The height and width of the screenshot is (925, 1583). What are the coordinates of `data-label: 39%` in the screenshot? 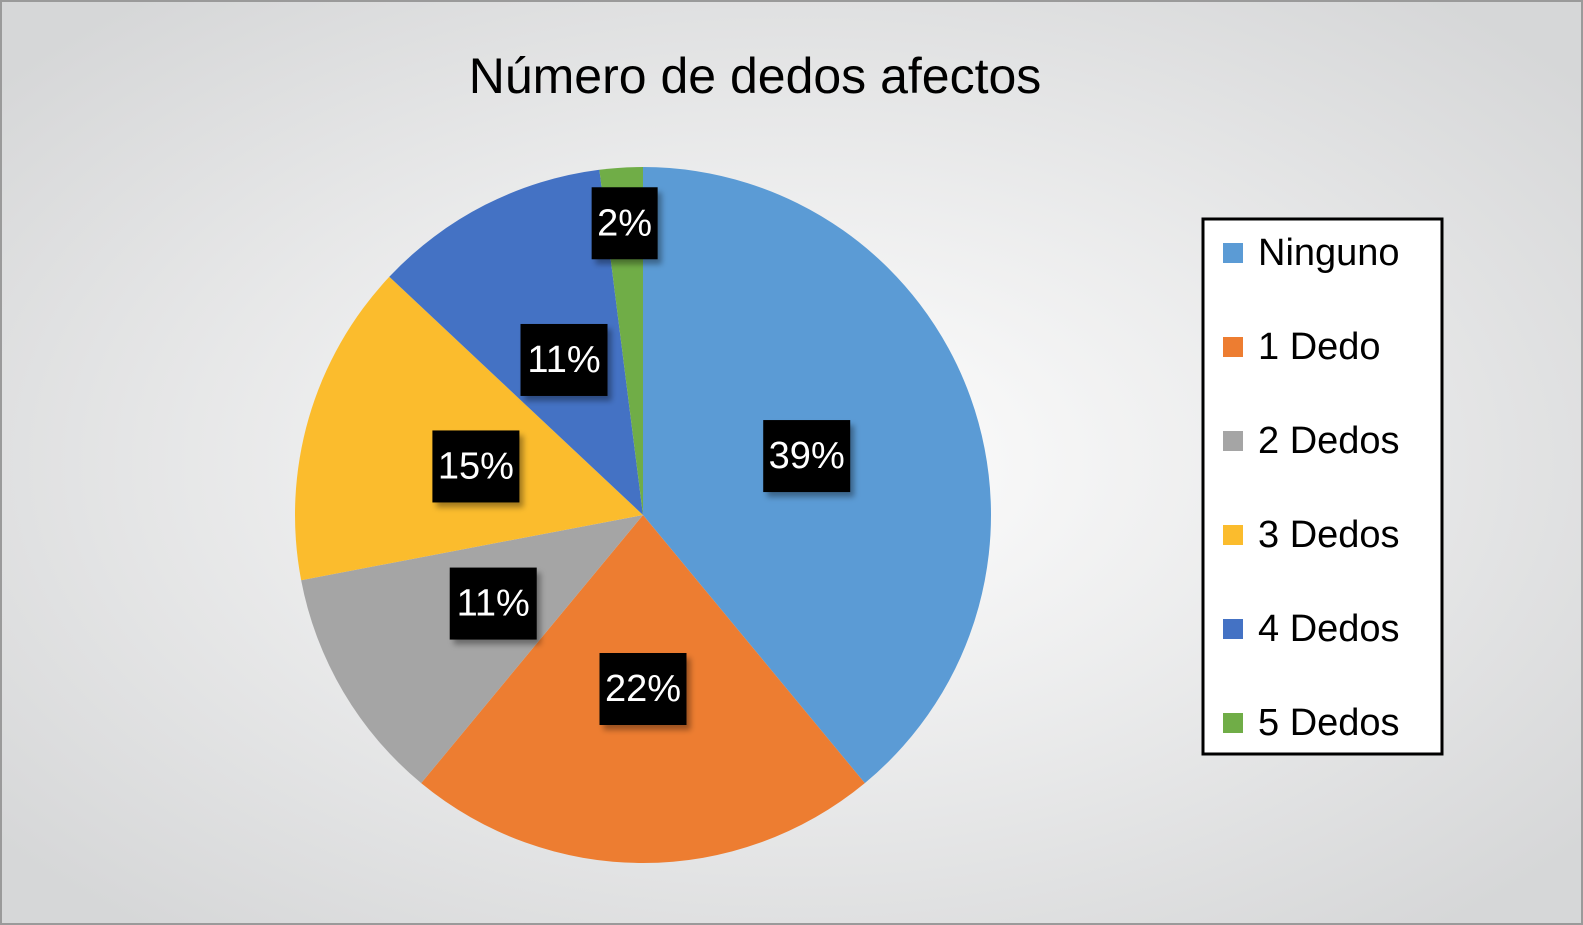 It's located at (807, 456).